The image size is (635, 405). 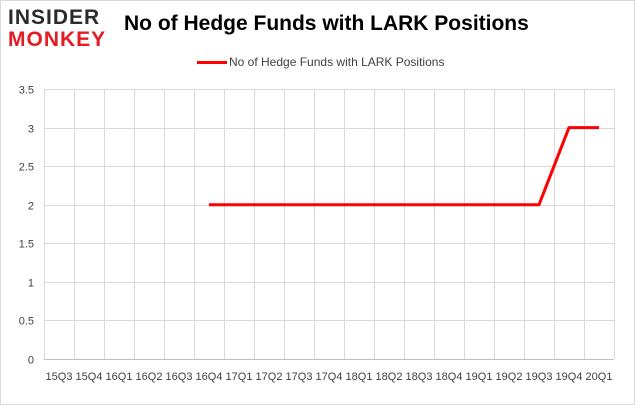 What do you see at coordinates (509, 377) in the screenshot?
I see `x-tick-label-19Q2: 19Q2` at bounding box center [509, 377].